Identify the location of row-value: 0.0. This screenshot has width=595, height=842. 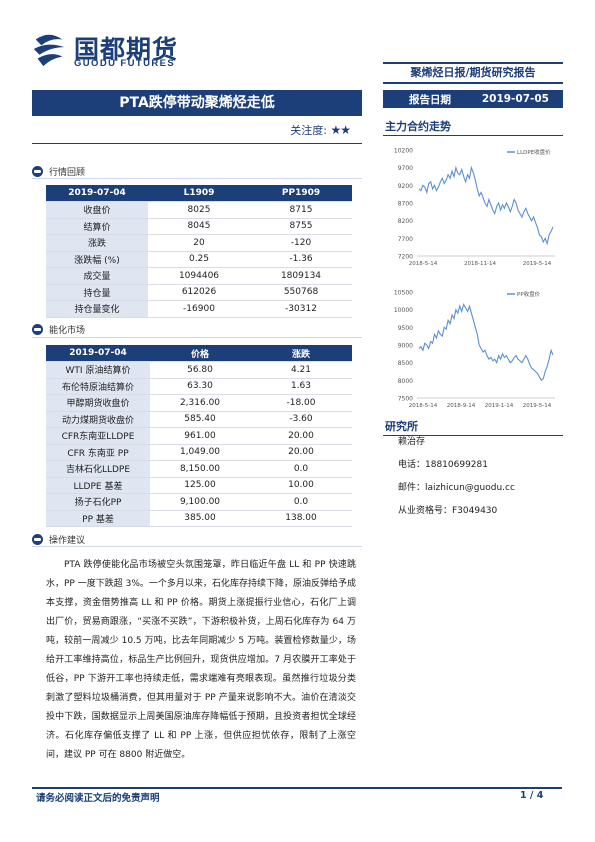
(301, 502).